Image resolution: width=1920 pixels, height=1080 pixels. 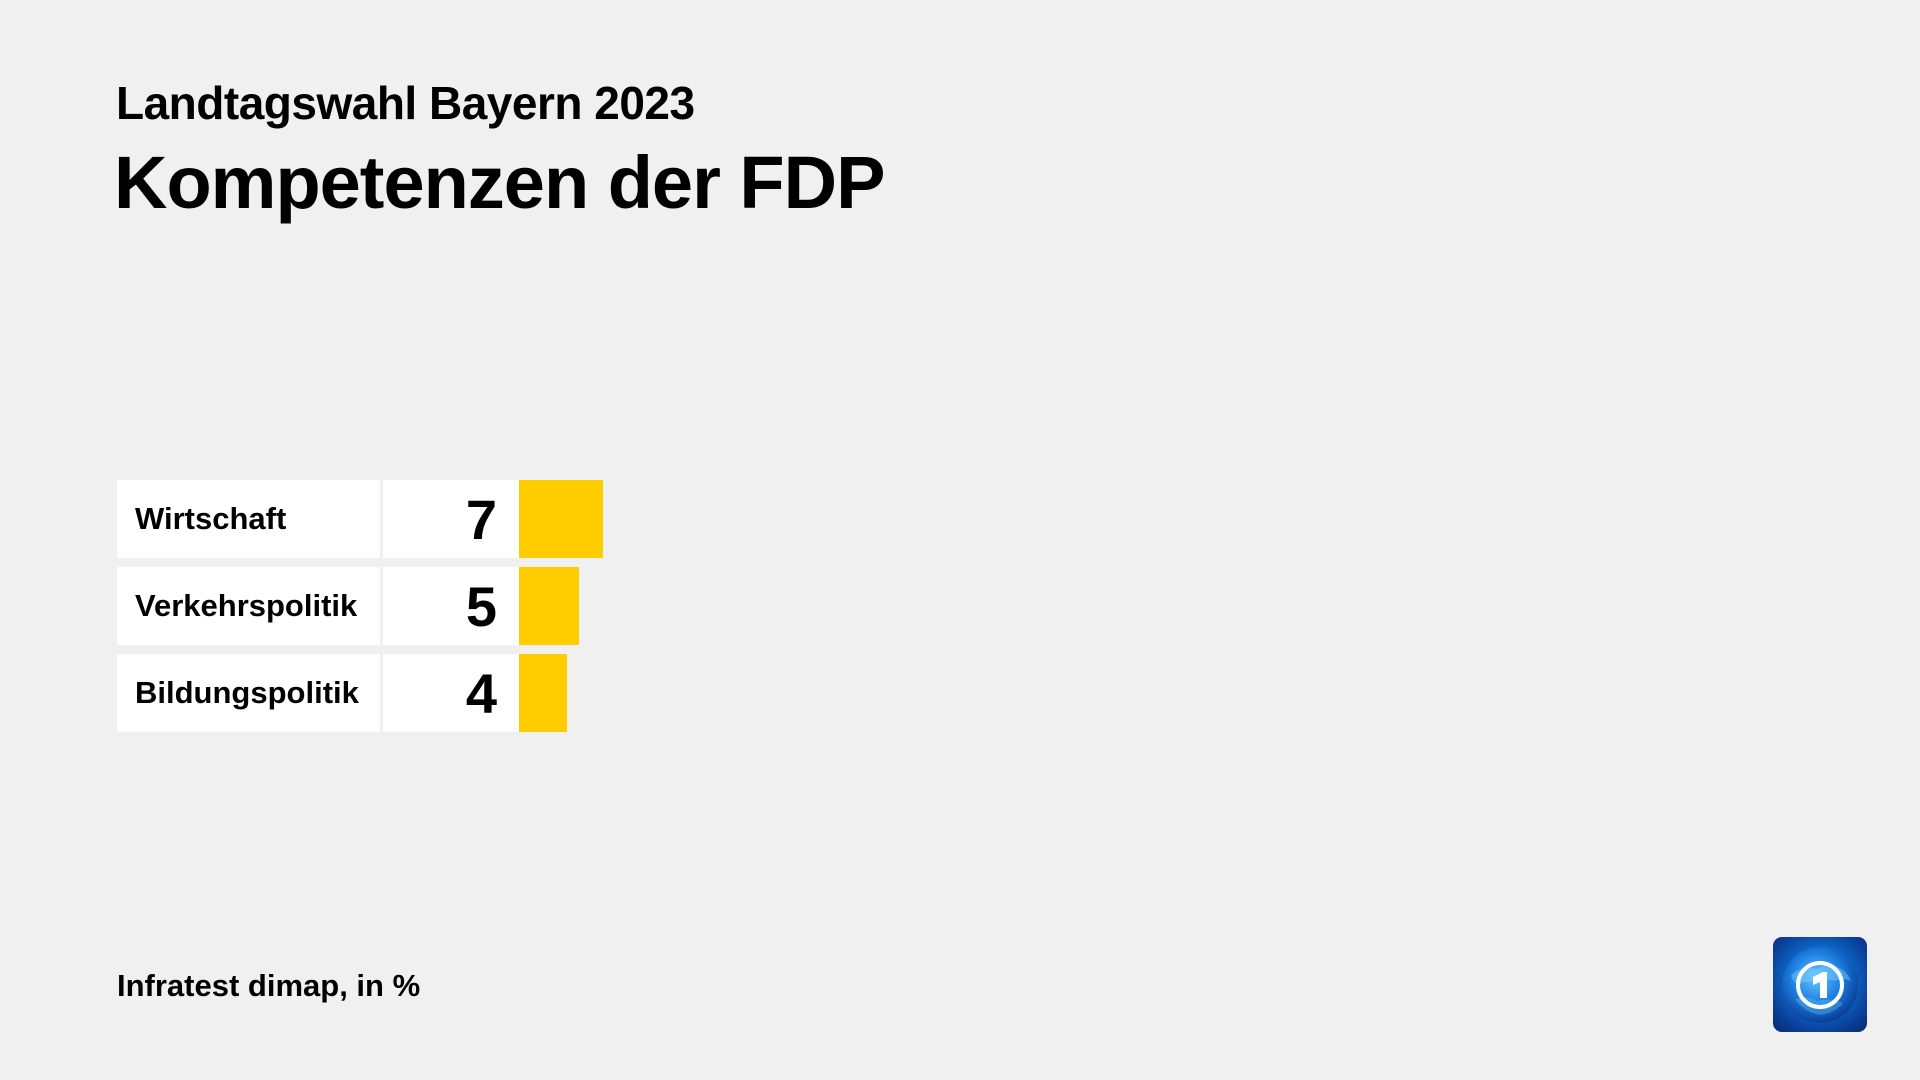 I want to click on source-note: Infratest dimap, in %, so click(x=269, y=985).